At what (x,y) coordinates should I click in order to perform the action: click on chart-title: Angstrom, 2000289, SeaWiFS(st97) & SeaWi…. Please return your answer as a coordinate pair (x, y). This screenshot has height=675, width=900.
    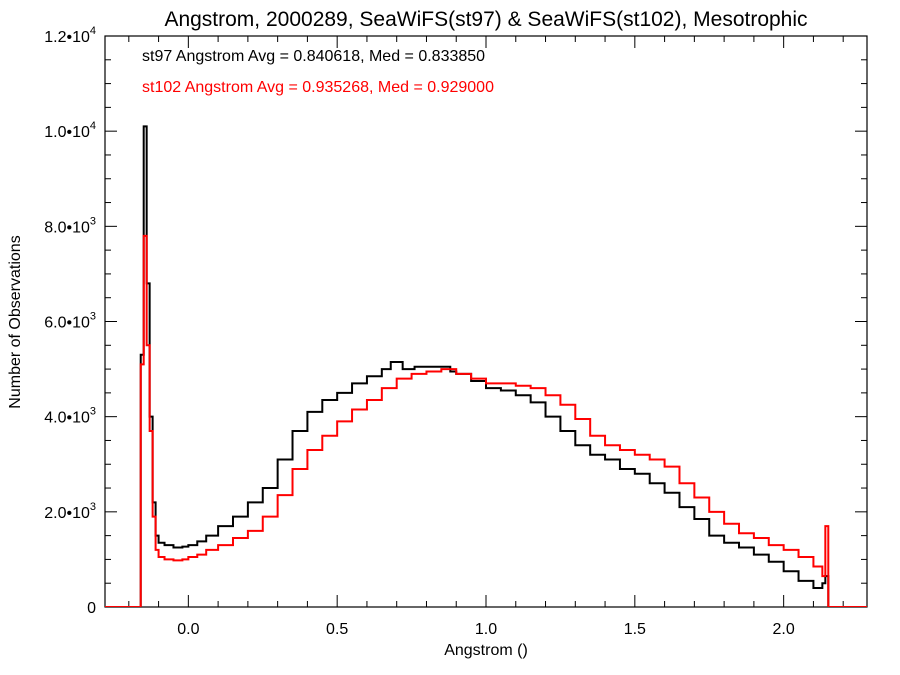
    Looking at the image, I should click on (485, 19).